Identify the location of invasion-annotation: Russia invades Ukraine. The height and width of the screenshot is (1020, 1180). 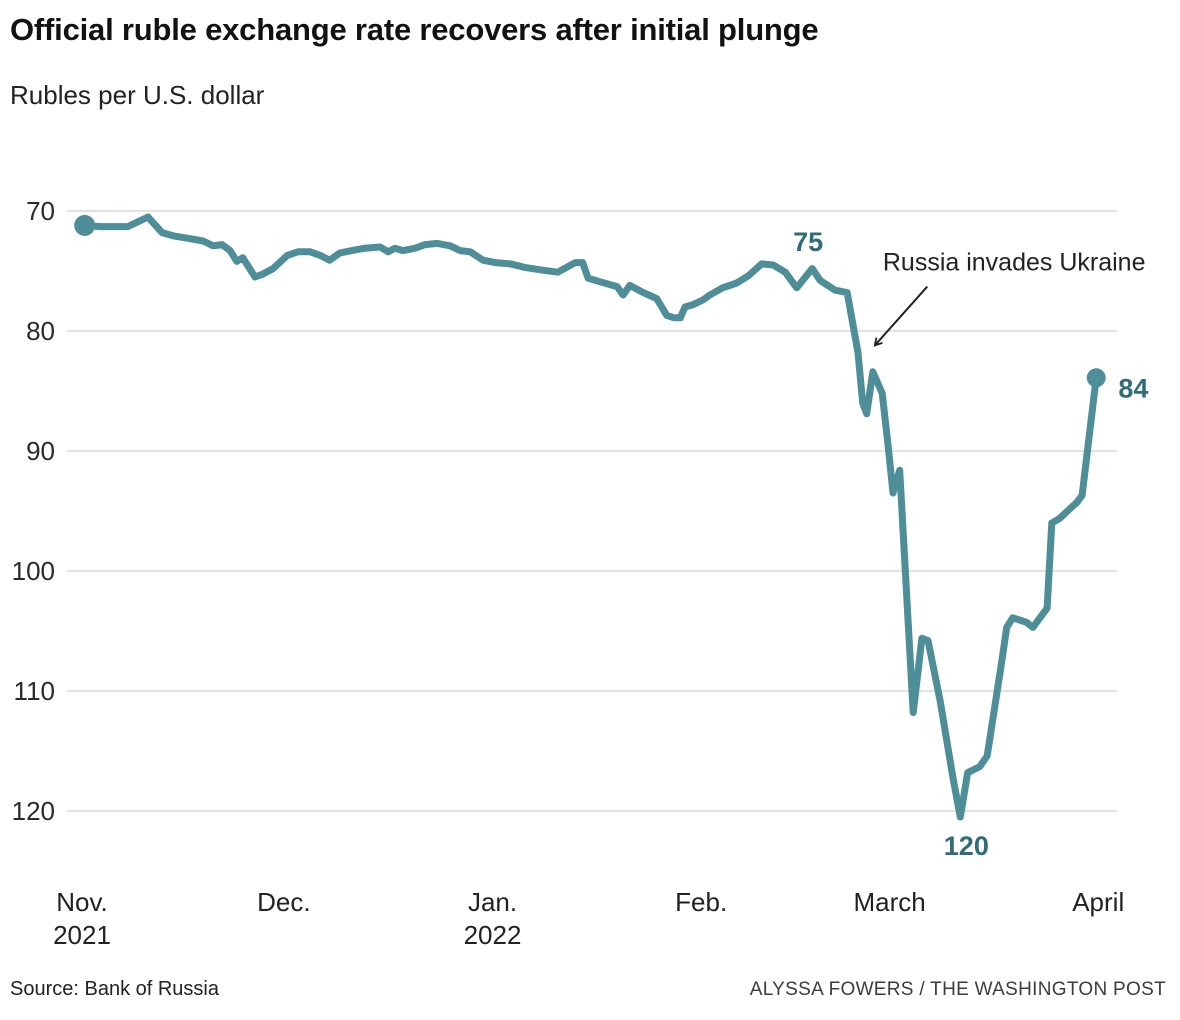
(1014, 263).